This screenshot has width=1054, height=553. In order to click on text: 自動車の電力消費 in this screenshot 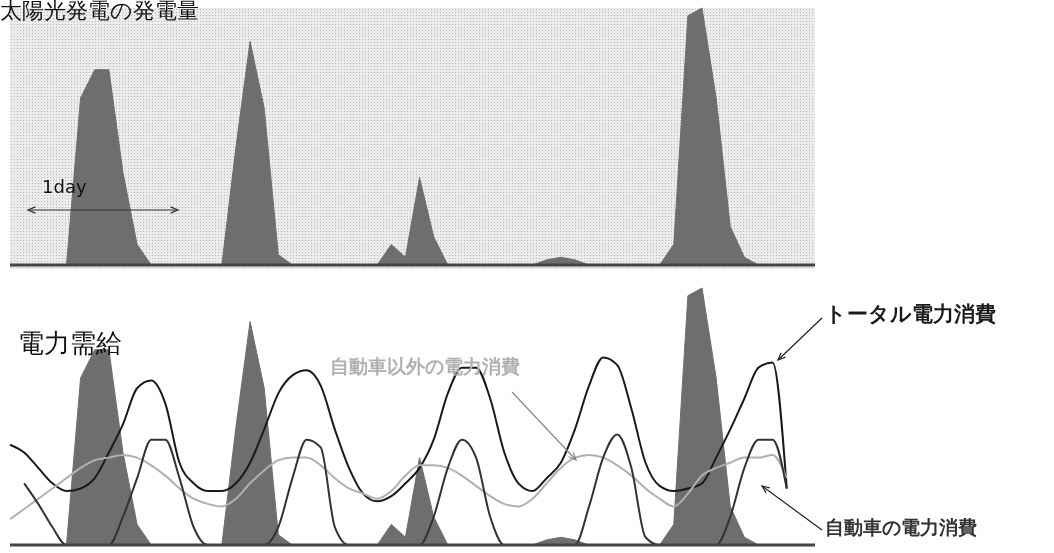, I will do `click(901, 527)`.